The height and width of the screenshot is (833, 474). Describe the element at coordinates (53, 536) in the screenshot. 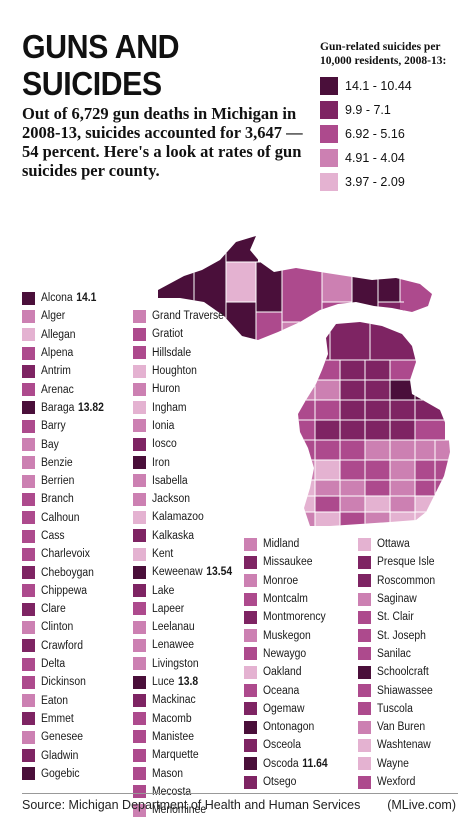

I see `county-name: Cass` at that location.